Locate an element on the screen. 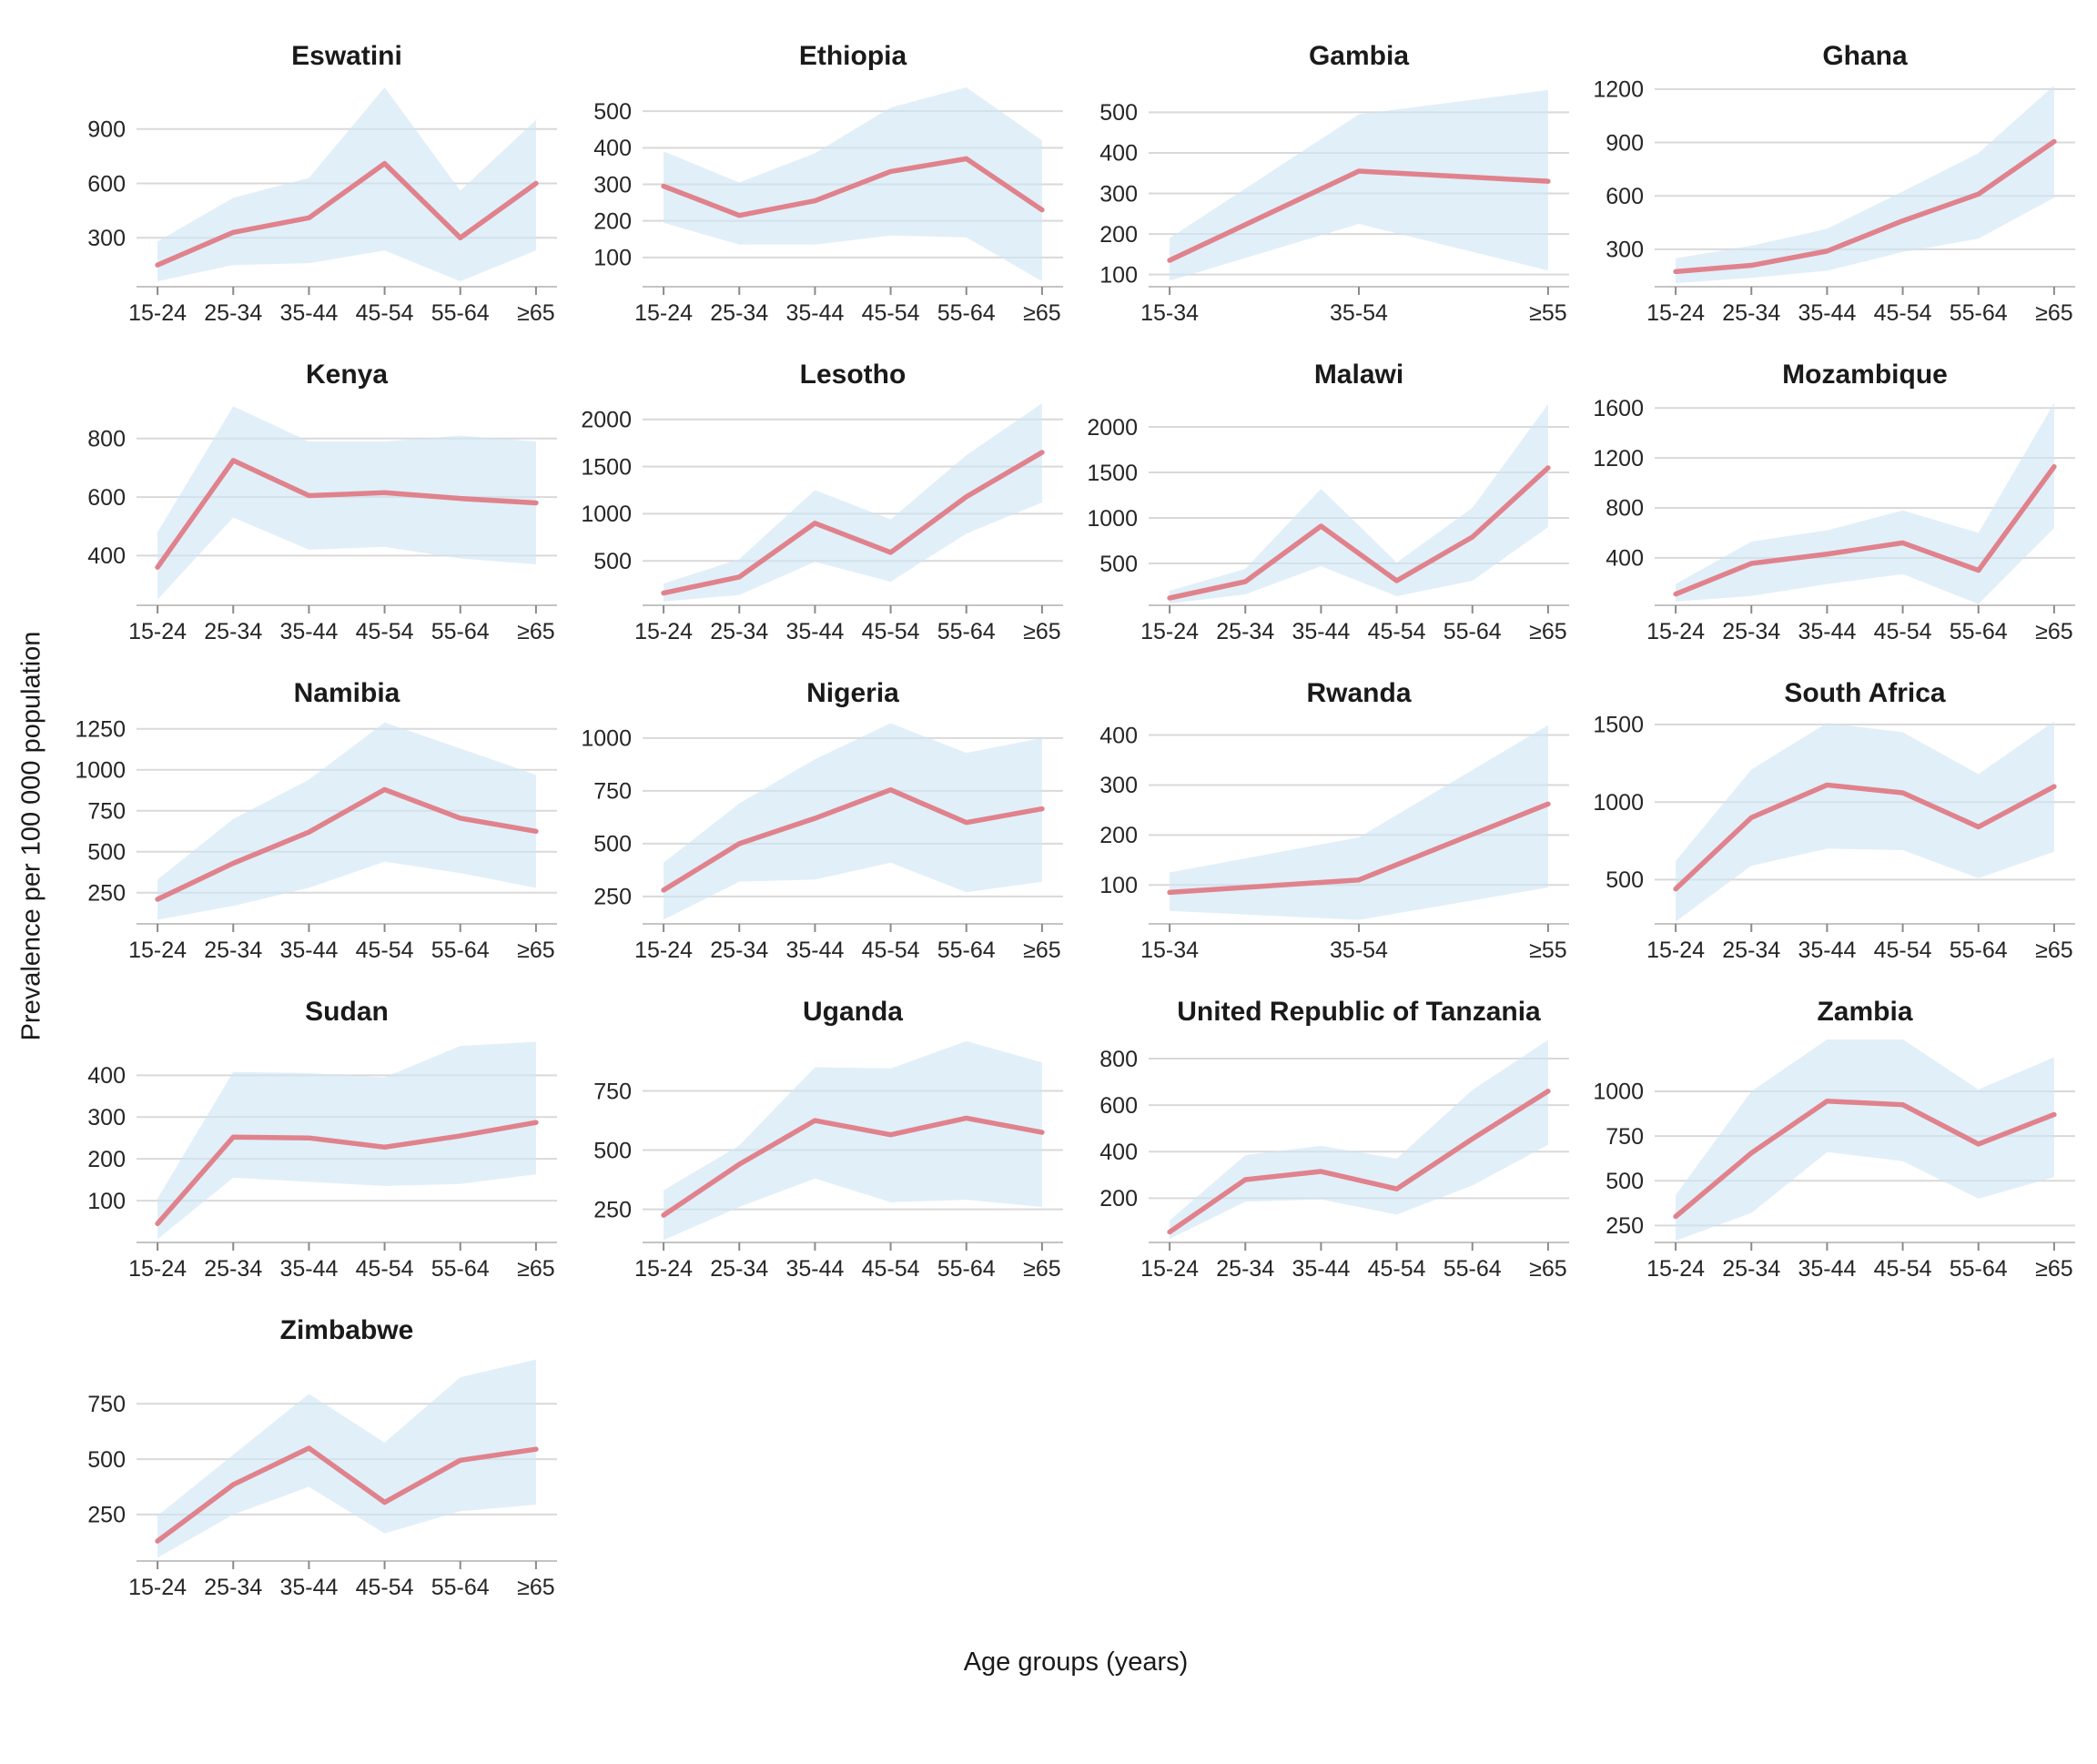  y-axis-title: Prevalence per 100 000 population is located at coordinates (32, 835).